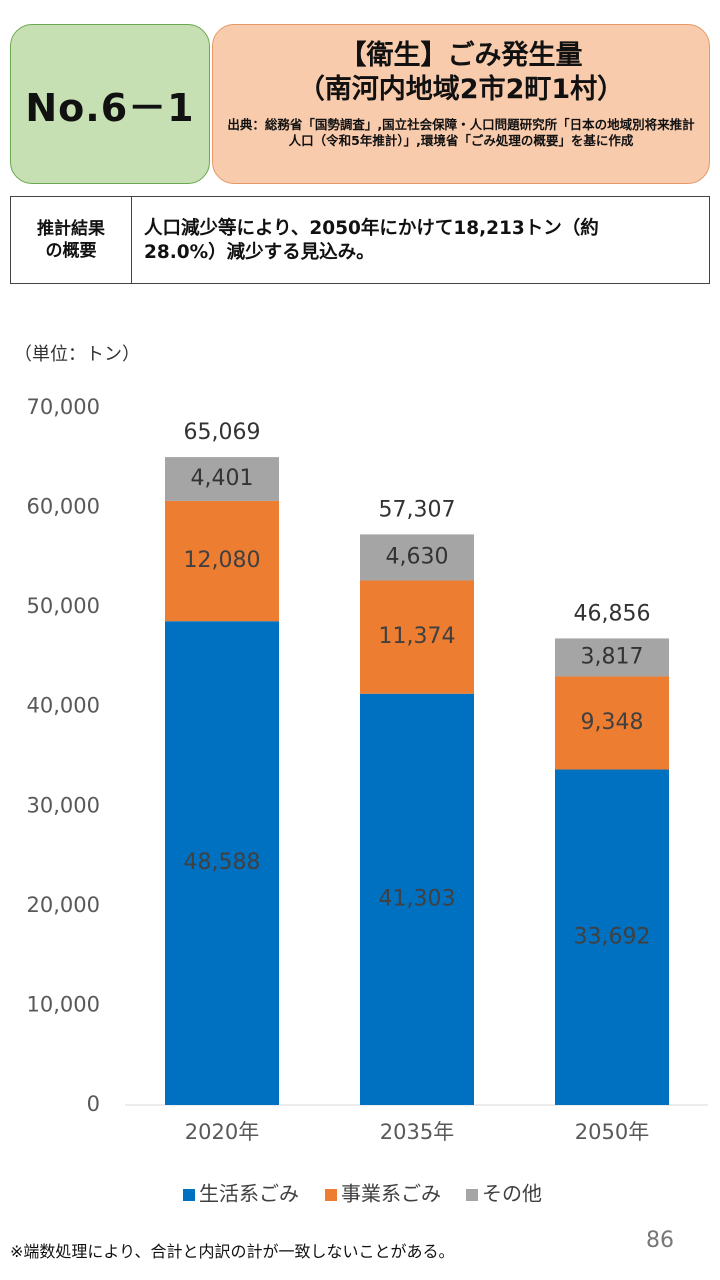 The image size is (720, 1280). I want to click on summary-text-line-2: 28.0%）減少する見込み。, so click(259, 252).